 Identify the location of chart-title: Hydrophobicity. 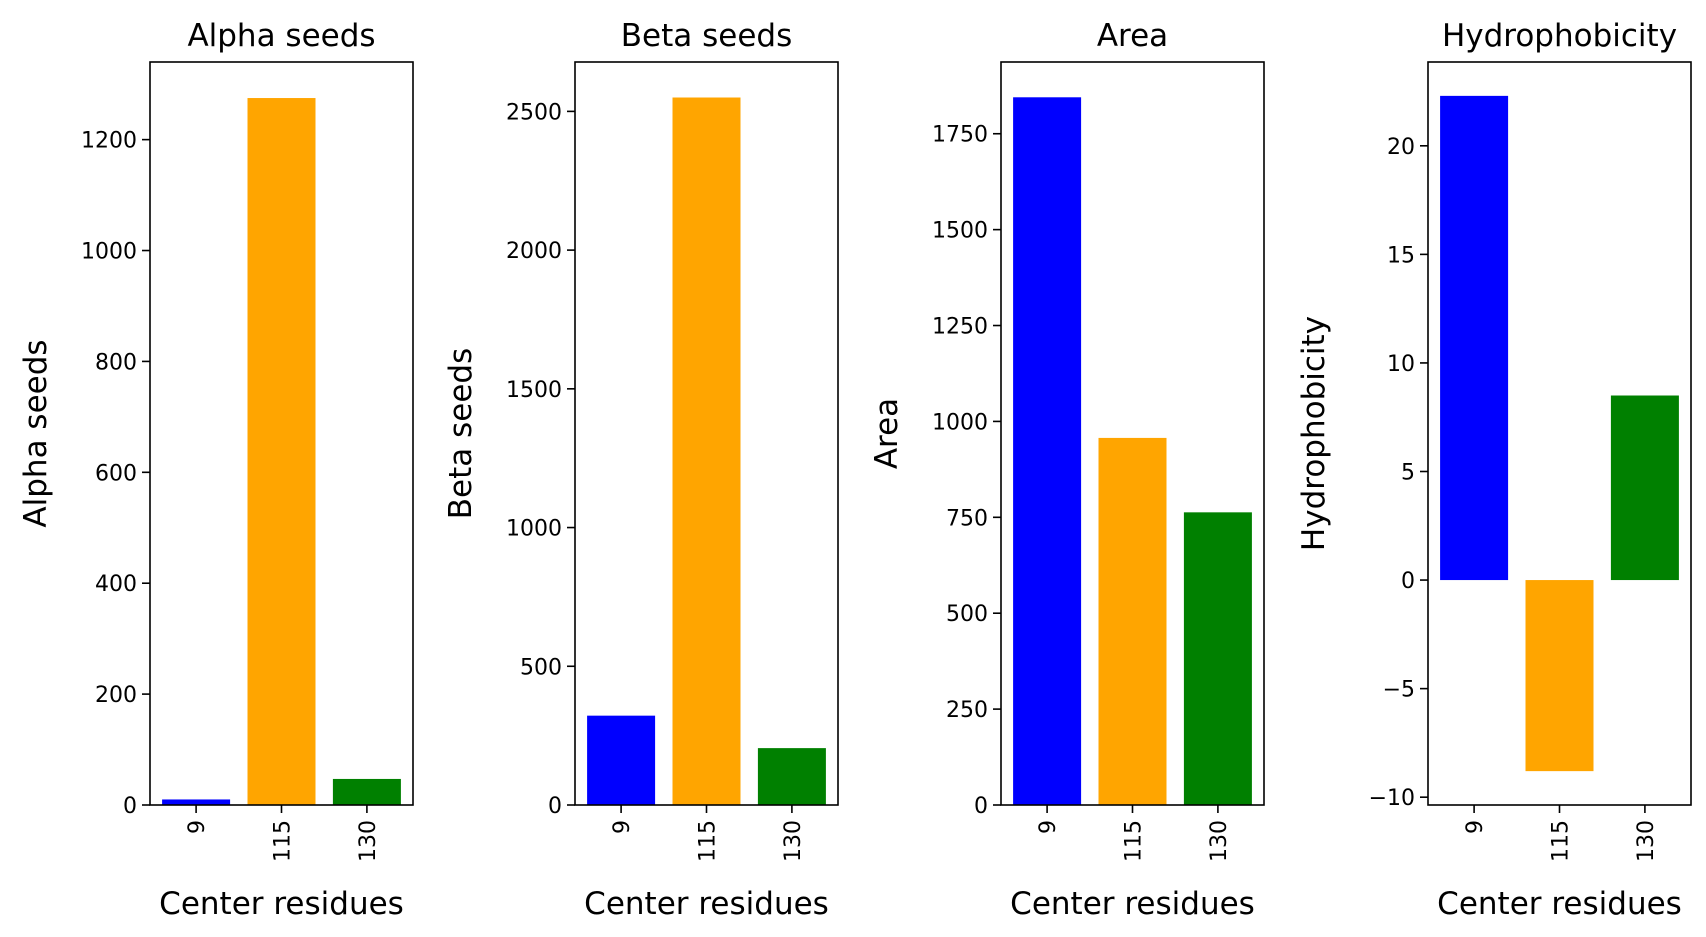
(1559, 36).